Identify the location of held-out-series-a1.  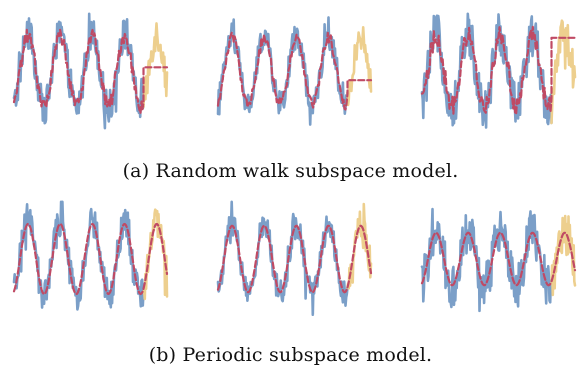
(155, 65).